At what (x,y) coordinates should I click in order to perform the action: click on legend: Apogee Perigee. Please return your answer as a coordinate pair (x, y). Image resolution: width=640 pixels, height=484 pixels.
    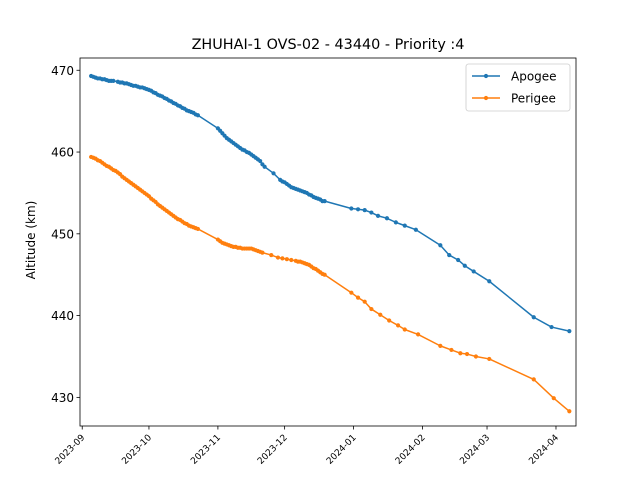
    Looking at the image, I should click on (518, 87).